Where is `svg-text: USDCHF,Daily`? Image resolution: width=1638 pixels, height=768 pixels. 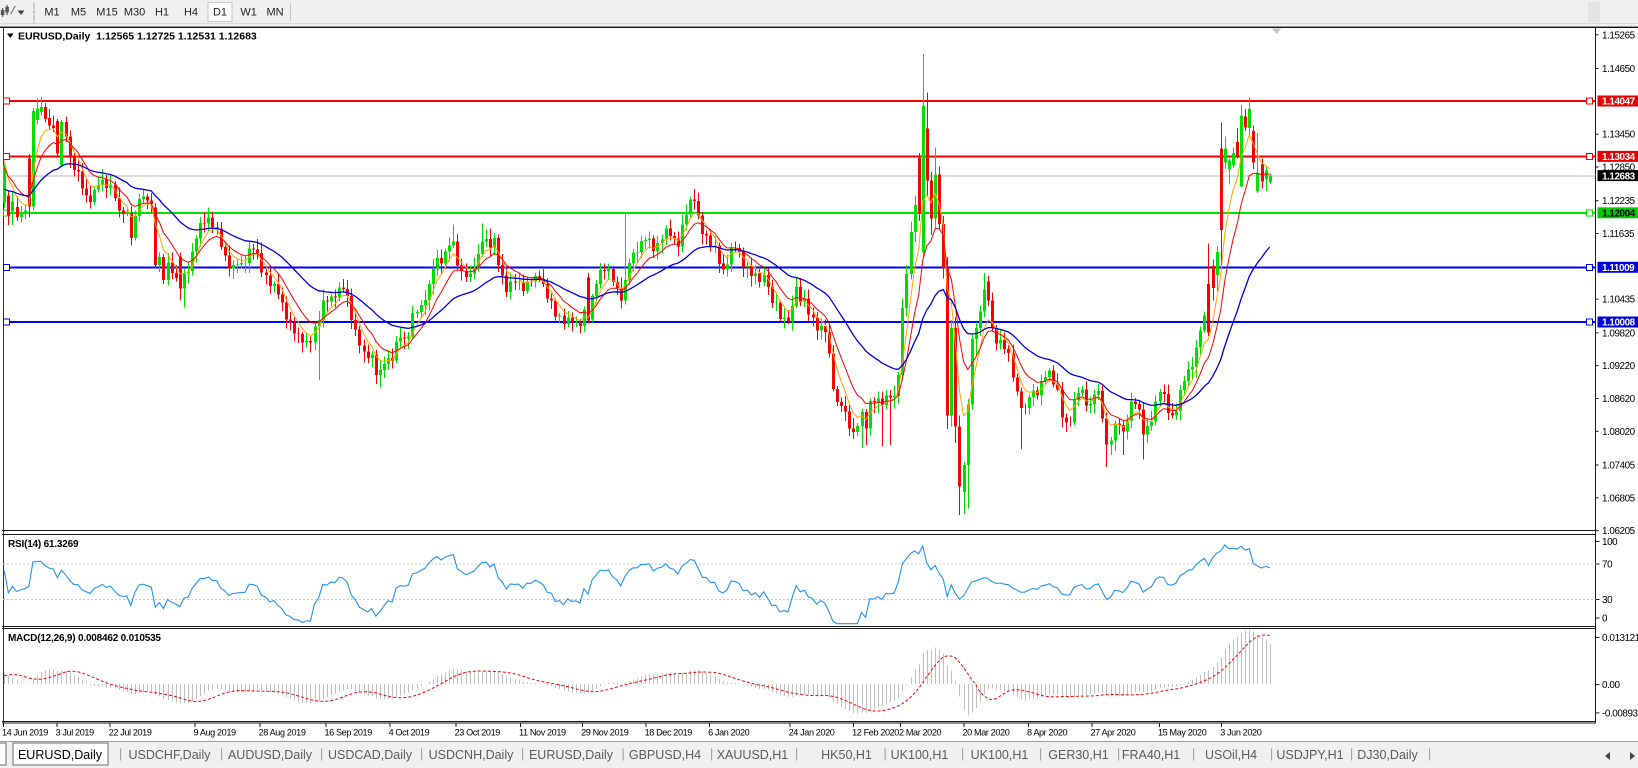
svg-text: USDCHF,Daily is located at coordinates (170, 755).